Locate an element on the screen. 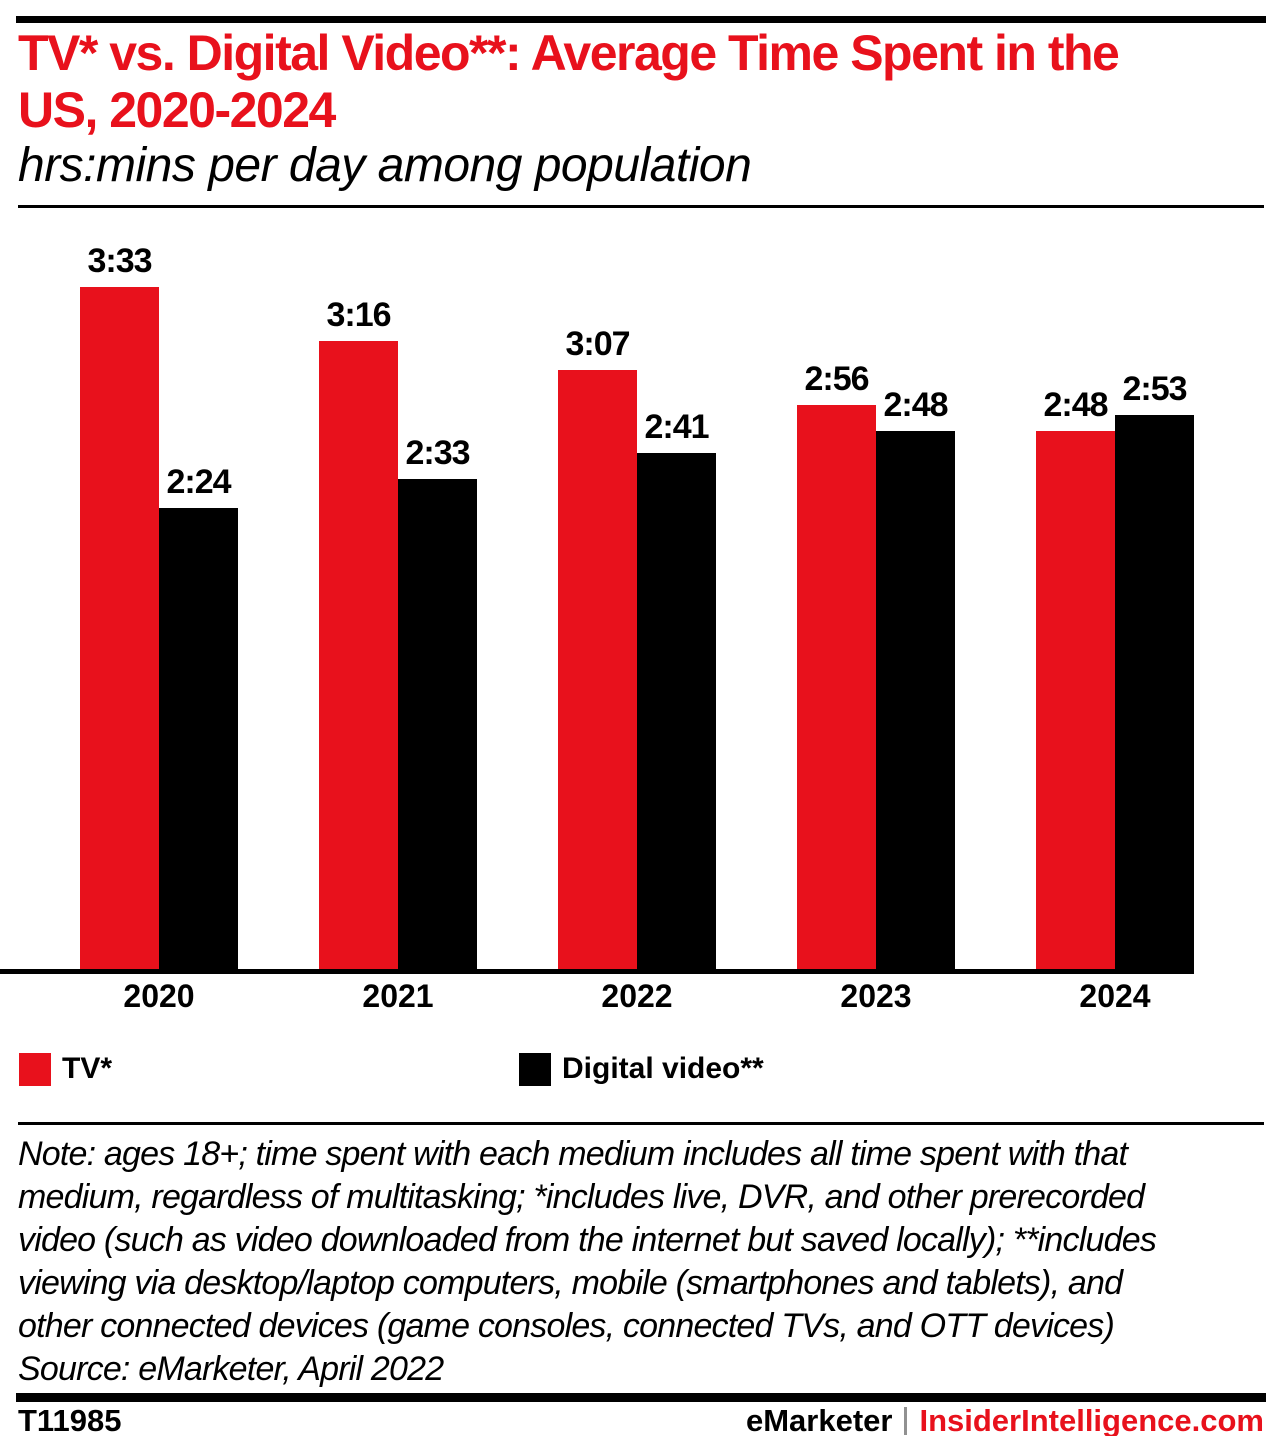  bar-value-label-tv-2020: 3:33 is located at coordinates (119, 261).